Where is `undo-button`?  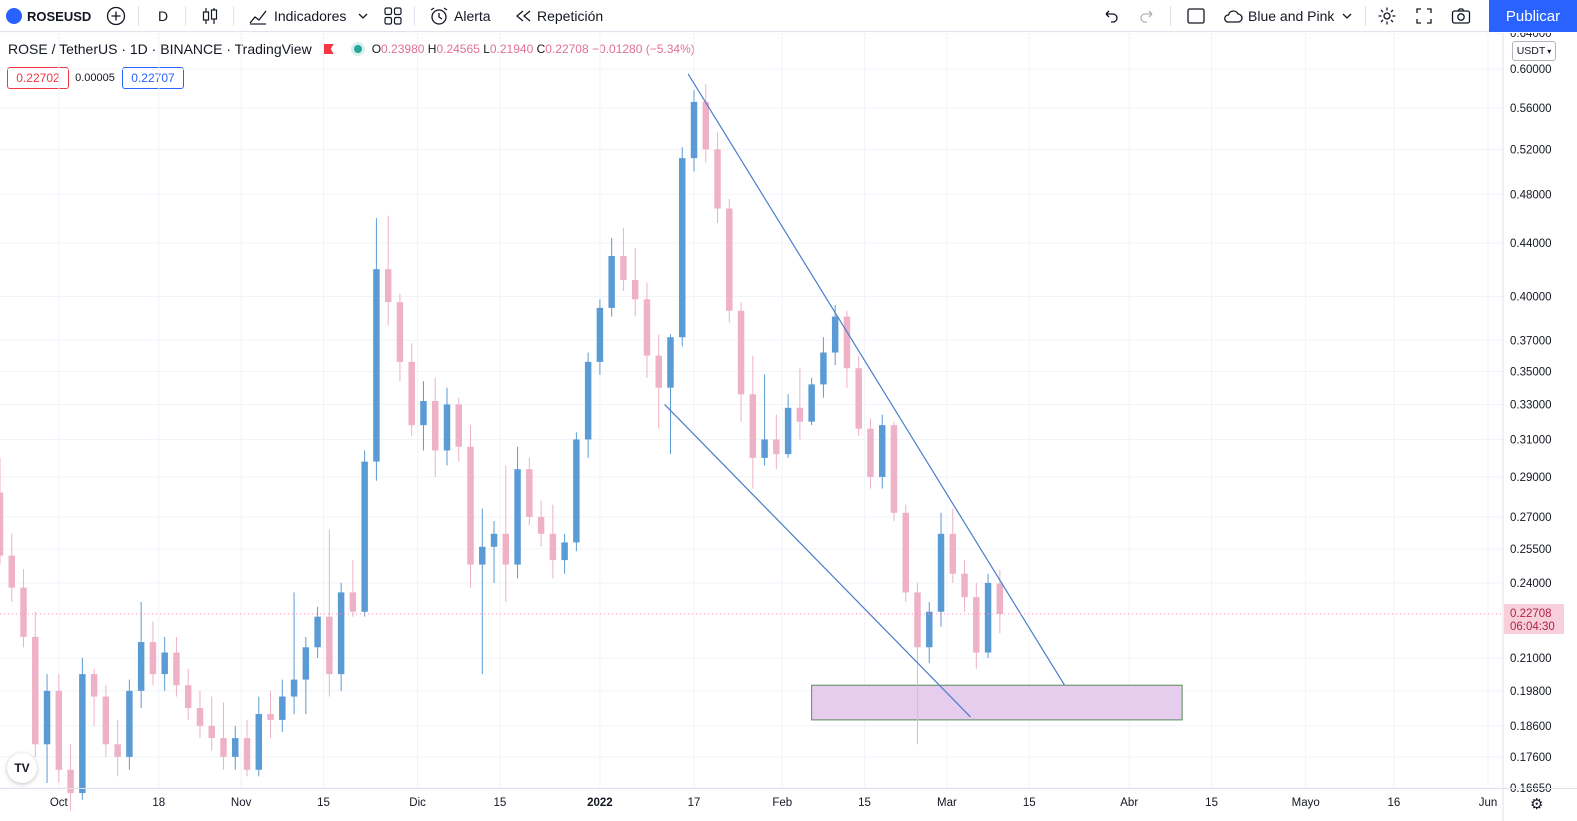
undo-button is located at coordinates (1110, 16).